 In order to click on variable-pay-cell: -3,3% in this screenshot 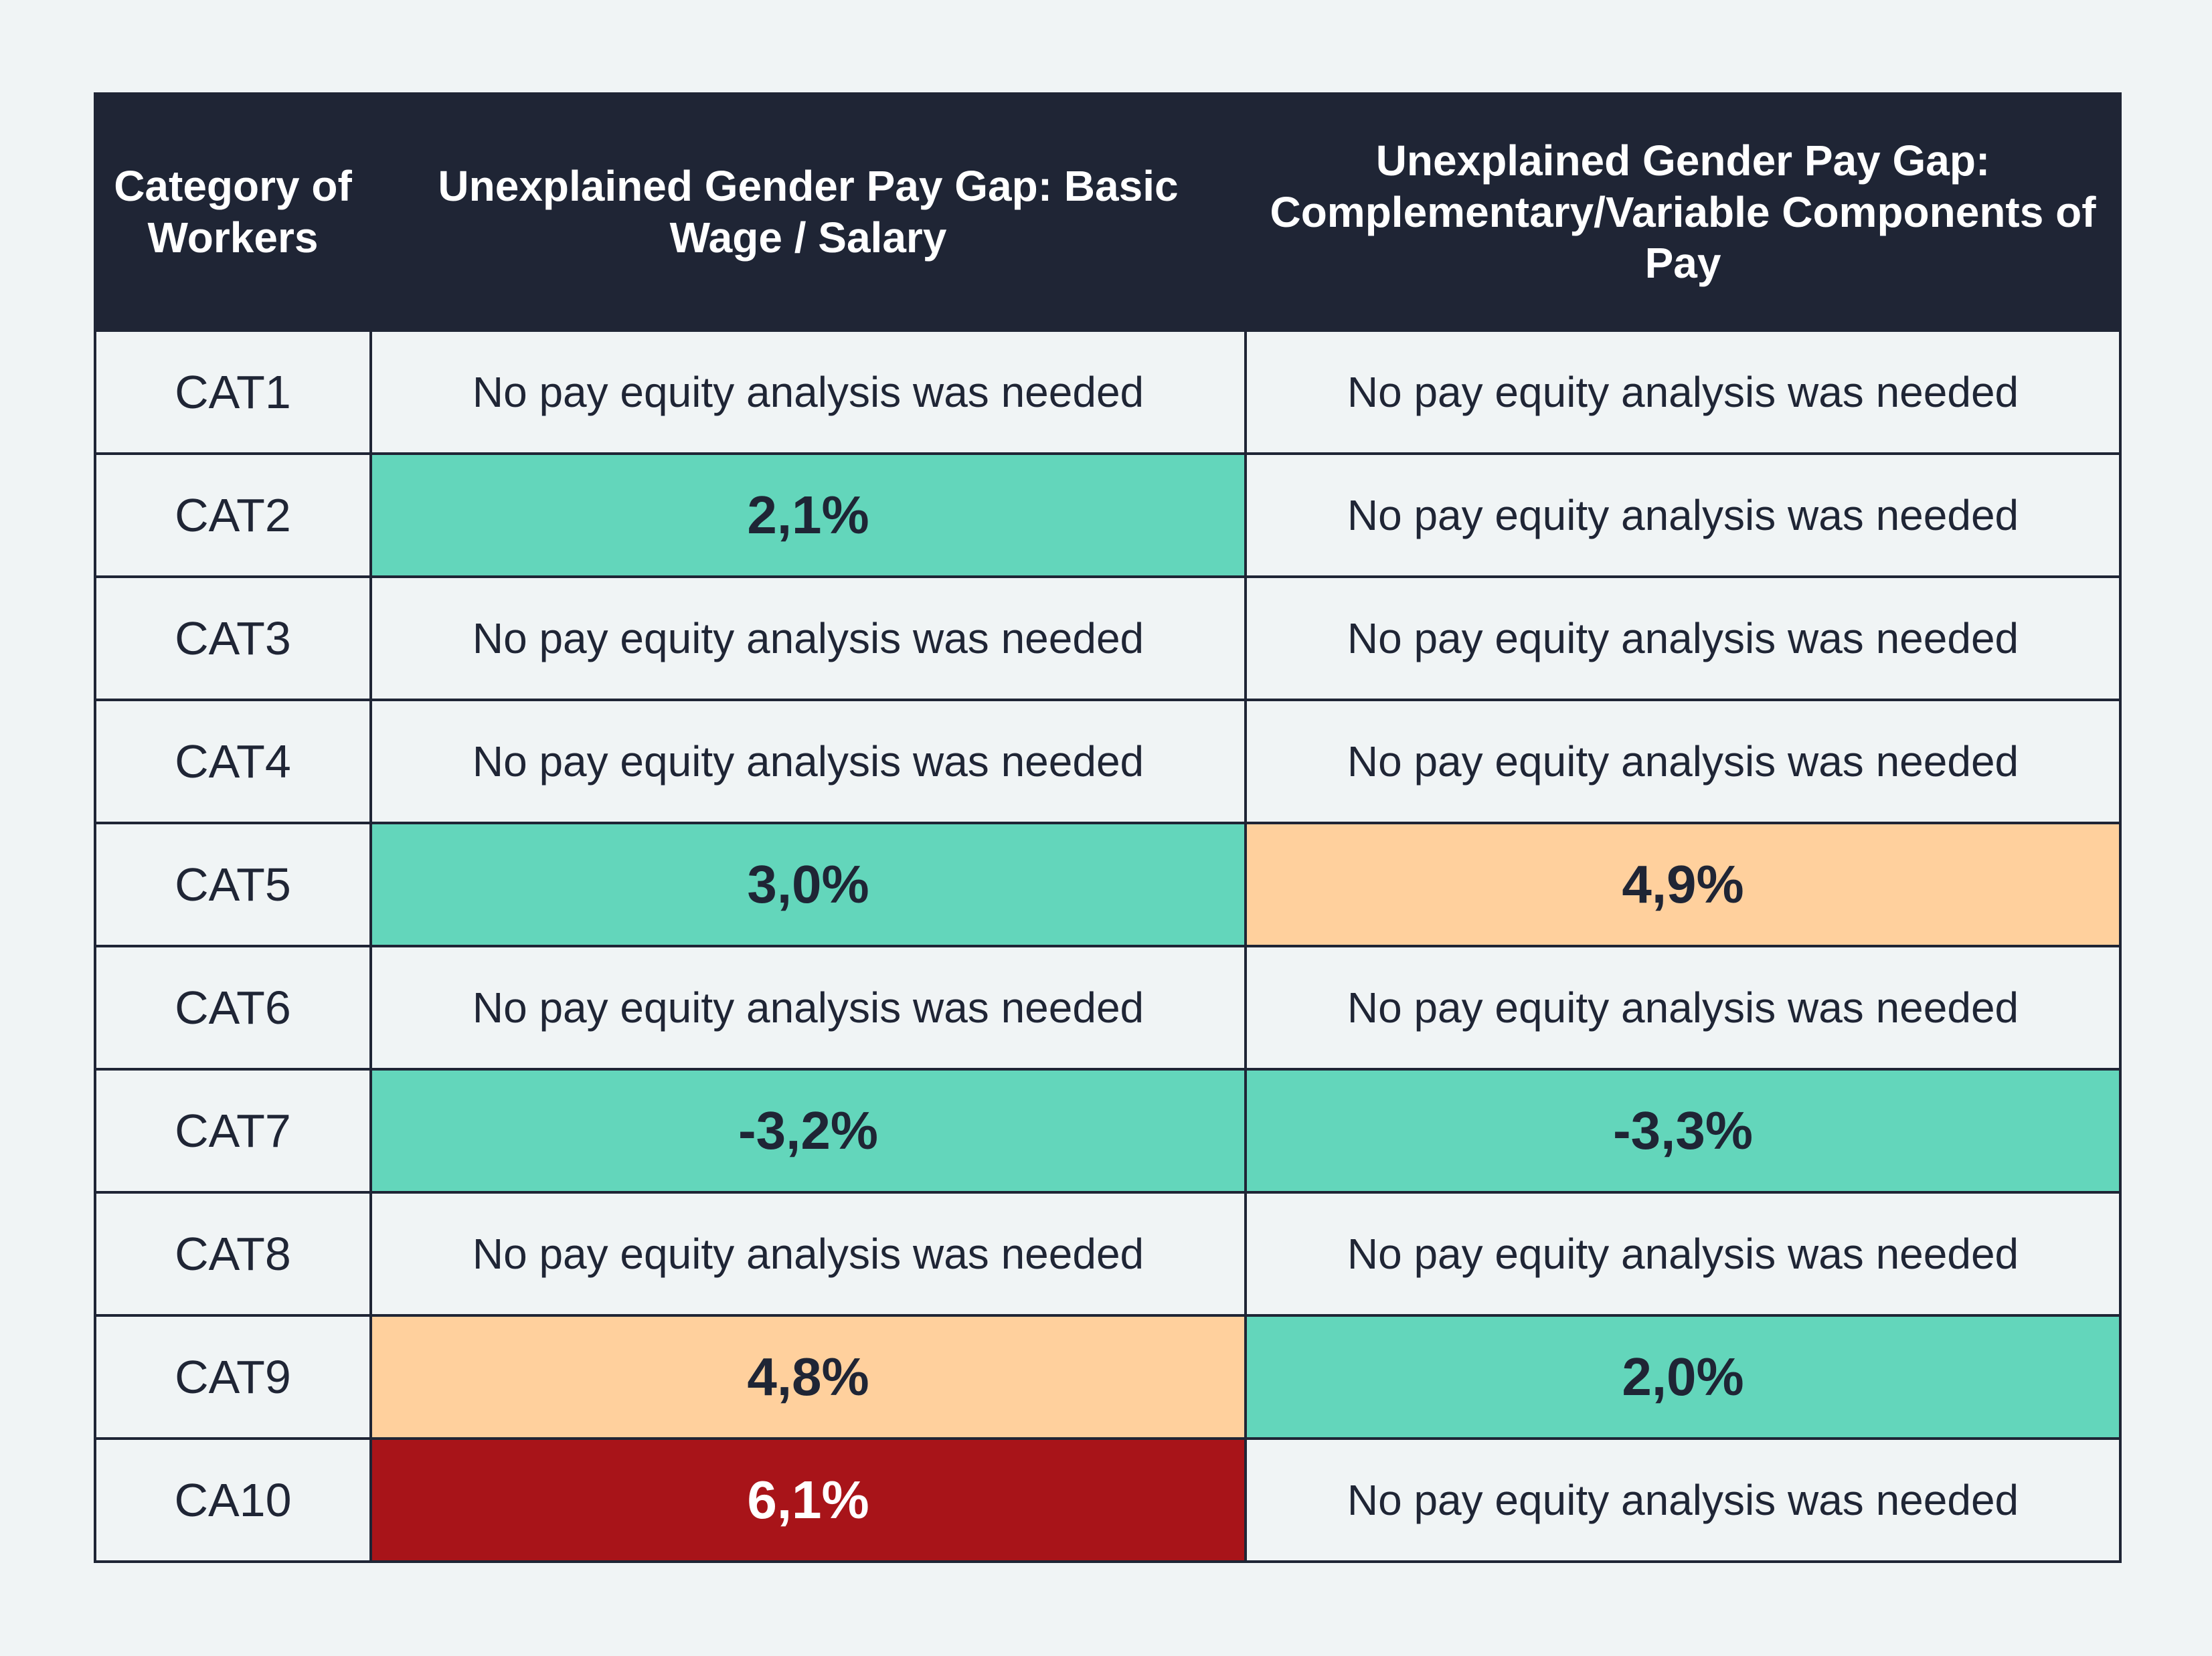, I will do `click(1683, 1131)`.